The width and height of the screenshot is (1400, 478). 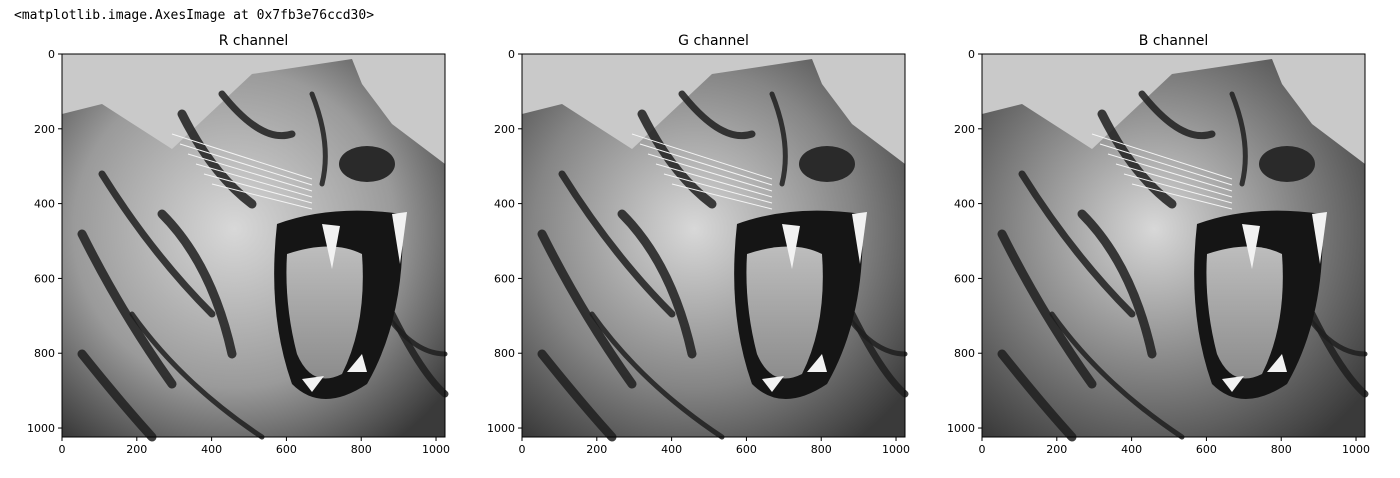 What do you see at coordinates (1173, 41) in the screenshot?
I see `subplot-title: B channel` at bounding box center [1173, 41].